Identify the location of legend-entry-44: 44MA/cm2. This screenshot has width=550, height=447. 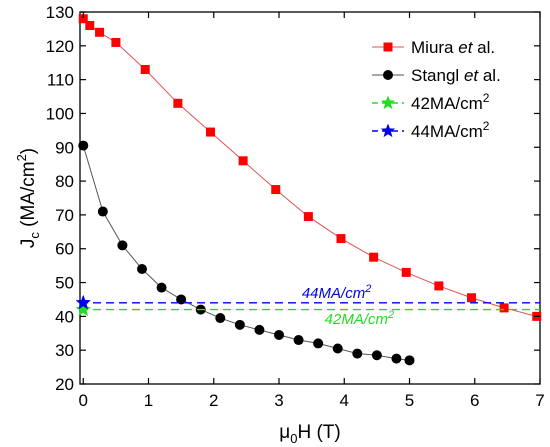
(431, 130).